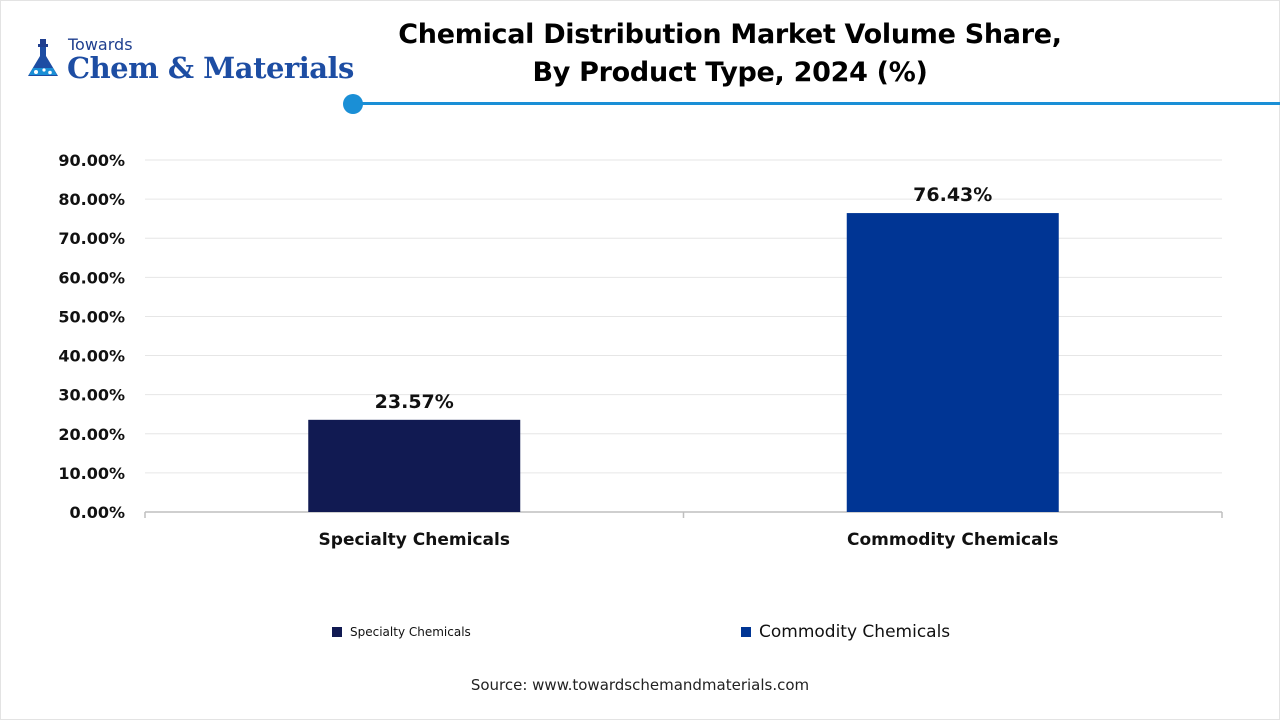 The image size is (1280, 720). Describe the element at coordinates (100, 44) in the screenshot. I see `brand-towards: Towards` at that location.